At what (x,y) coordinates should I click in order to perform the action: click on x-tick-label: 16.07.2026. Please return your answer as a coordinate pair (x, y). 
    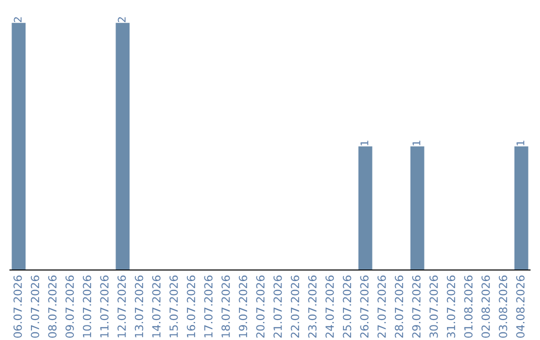
    Looking at the image, I should click on (191, 307).